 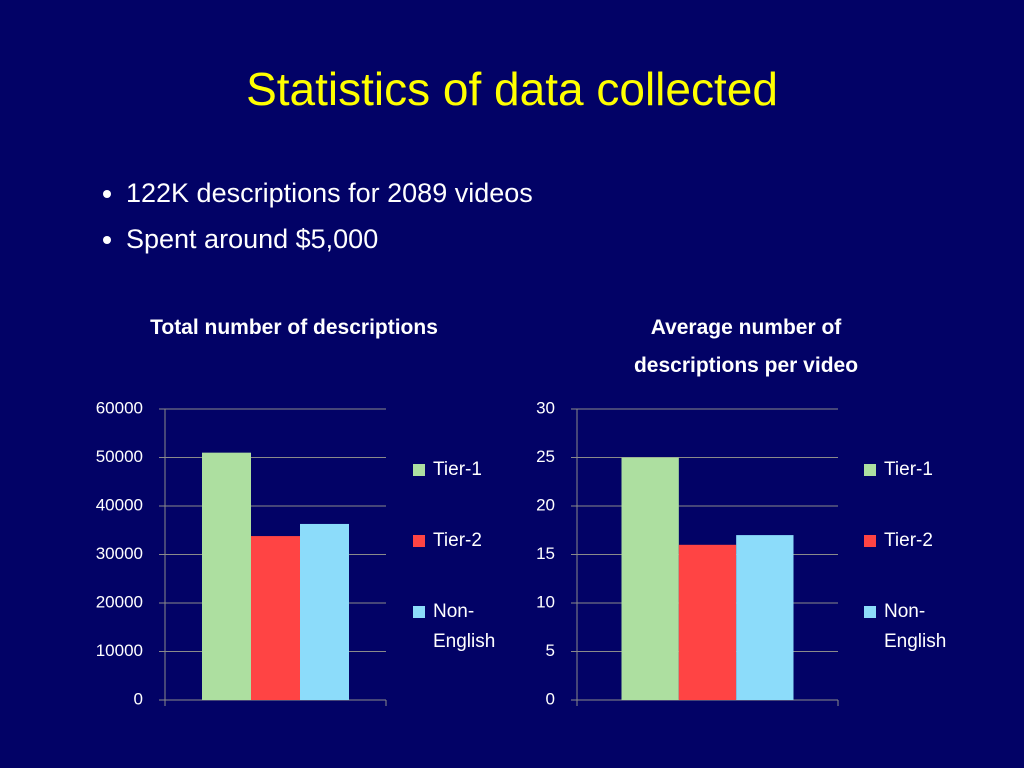 What do you see at coordinates (545, 601) in the screenshot?
I see `y-tick-label: 10` at bounding box center [545, 601].